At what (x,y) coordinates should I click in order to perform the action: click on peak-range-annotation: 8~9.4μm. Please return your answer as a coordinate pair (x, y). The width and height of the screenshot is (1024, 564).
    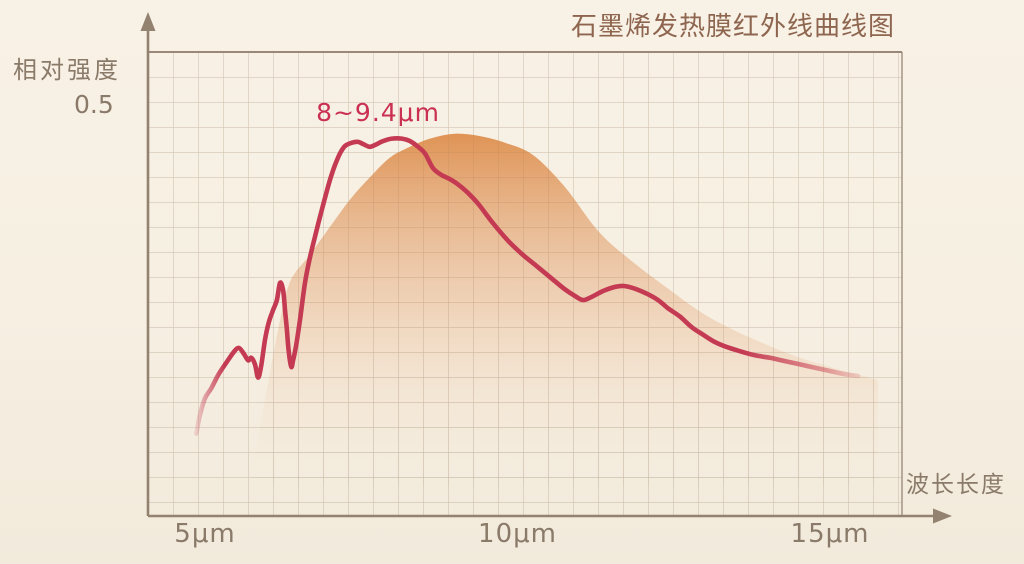
    Looking at the image, I should click on (378, 112).